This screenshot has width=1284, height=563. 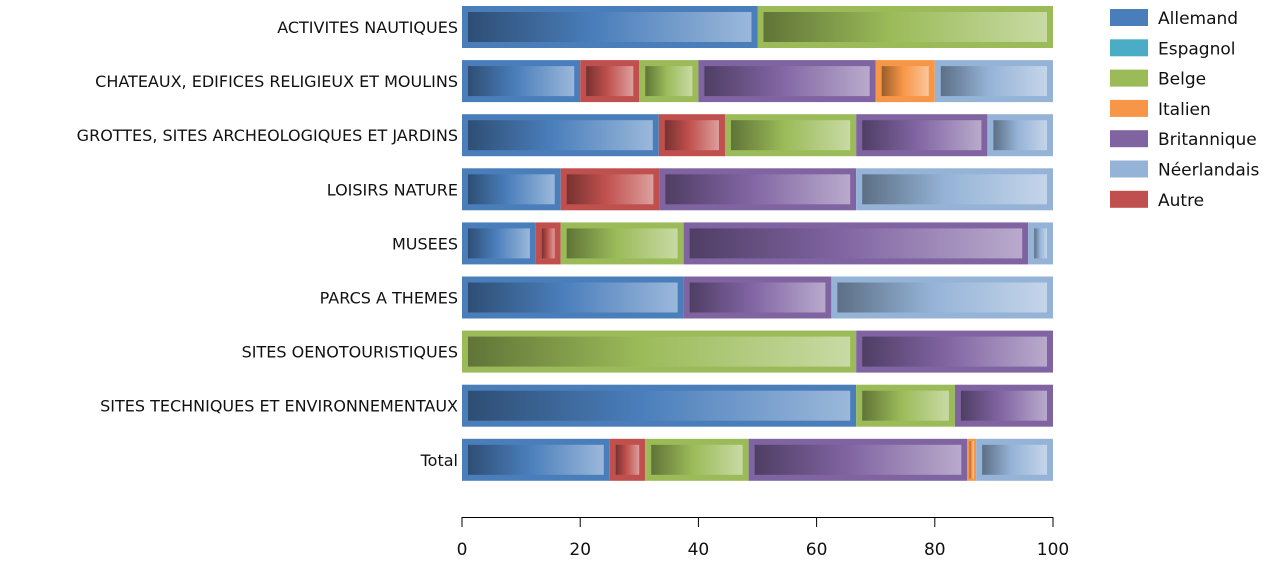 What do you see at coordinates (1208, 171) in the screenshot?
I see `legend-label: Néerlandais` at bounding box center [1208, 171].